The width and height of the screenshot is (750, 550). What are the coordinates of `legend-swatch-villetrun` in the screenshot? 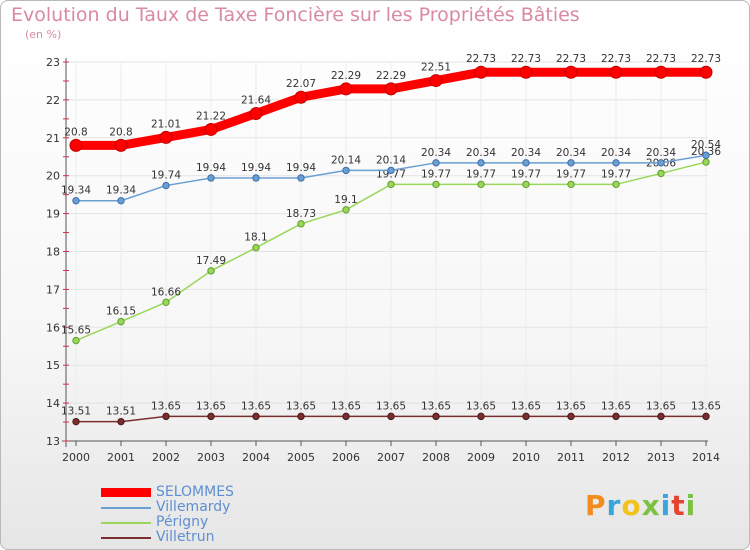 It's located at (126, 538).